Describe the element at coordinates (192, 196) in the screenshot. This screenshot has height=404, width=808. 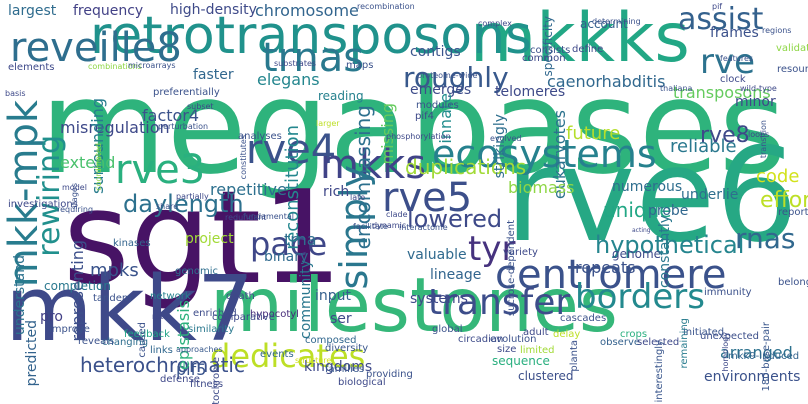
I see `cloud-word: partially` at that location.